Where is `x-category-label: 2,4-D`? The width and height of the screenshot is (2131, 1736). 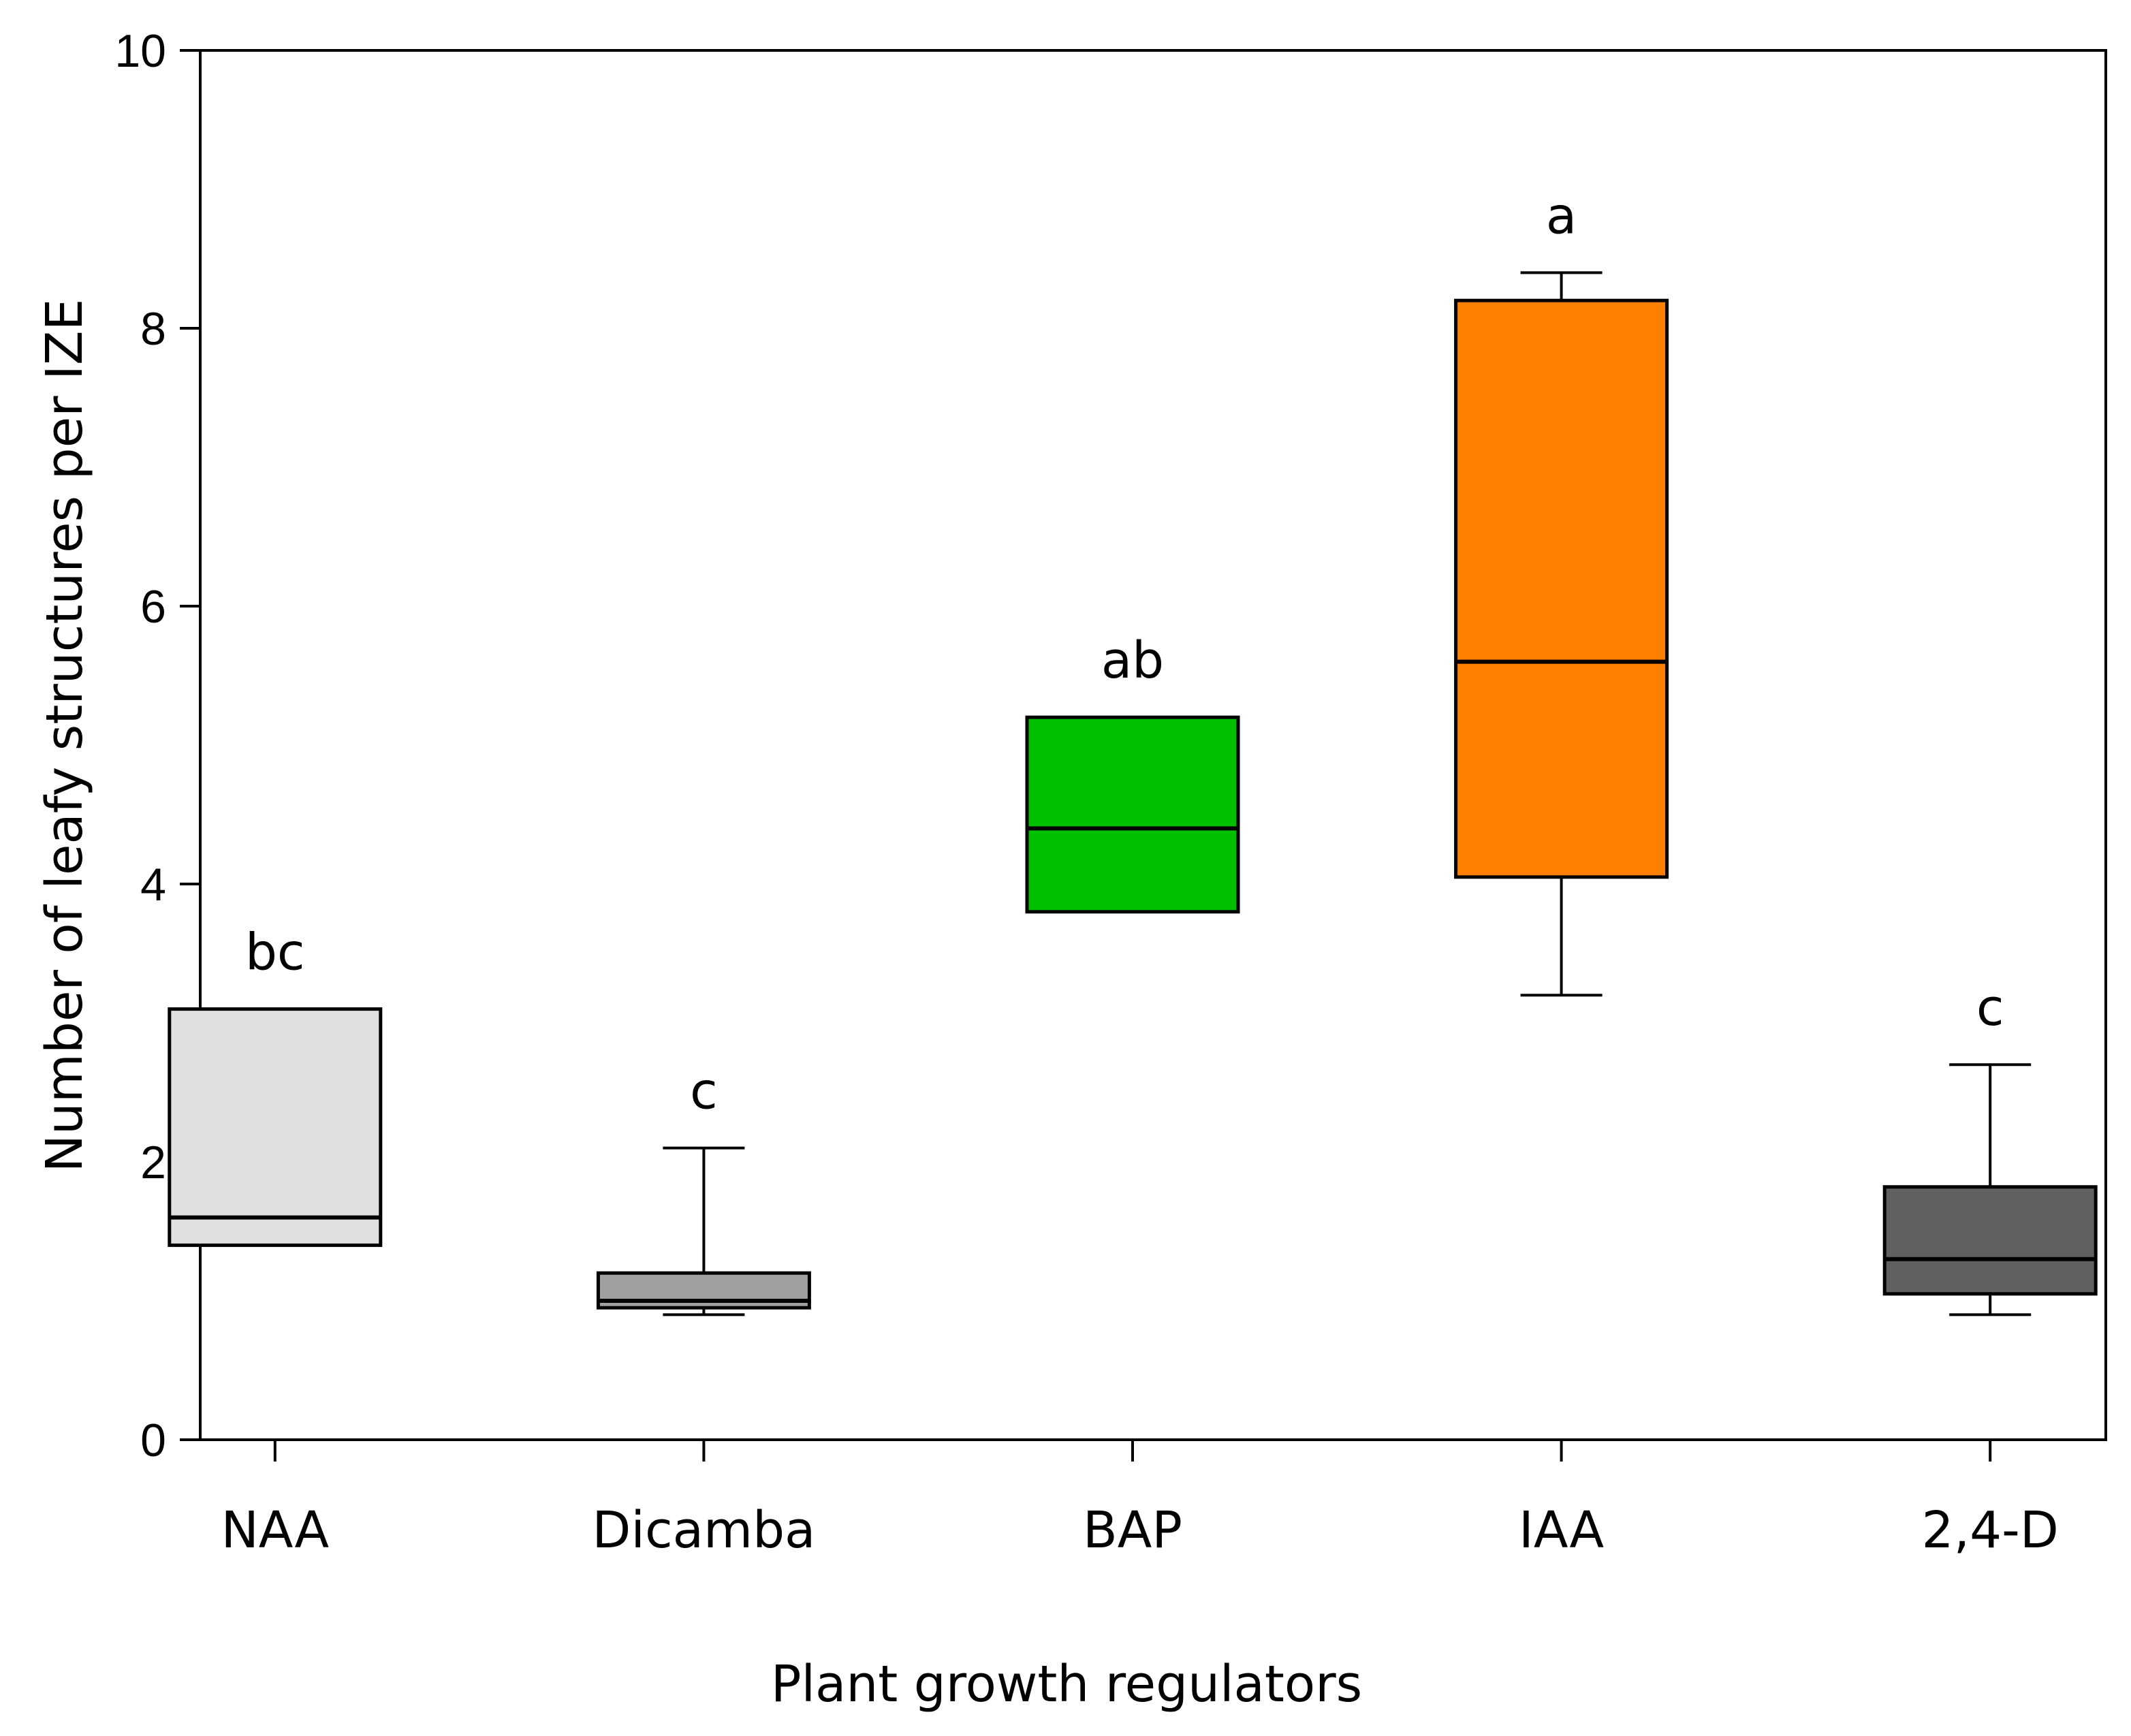
x-category-label: 2,4-D is located at coordinates (1990, 1531).